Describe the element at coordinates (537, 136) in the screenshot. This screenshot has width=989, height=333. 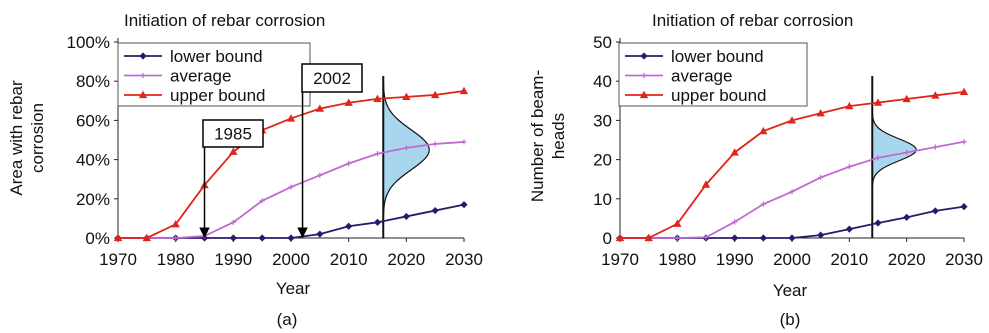
I see `y-axis-label-line: Number of beam-` at that location.